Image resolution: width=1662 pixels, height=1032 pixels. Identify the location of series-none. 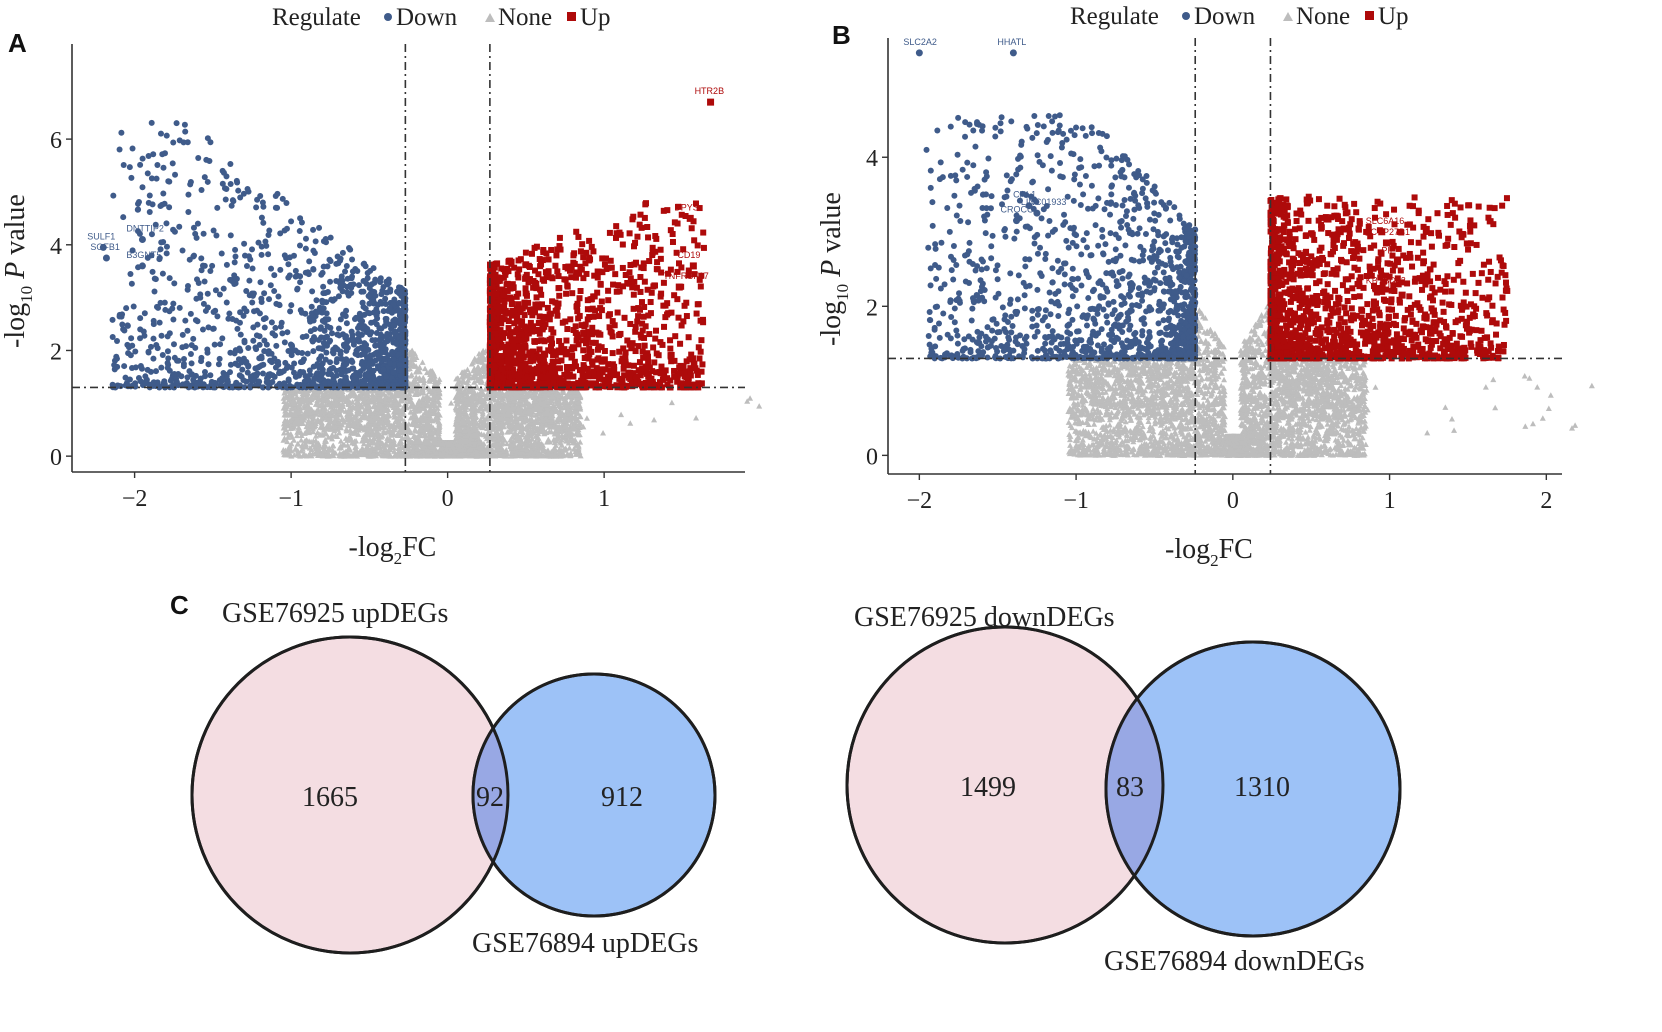
(521, 401).